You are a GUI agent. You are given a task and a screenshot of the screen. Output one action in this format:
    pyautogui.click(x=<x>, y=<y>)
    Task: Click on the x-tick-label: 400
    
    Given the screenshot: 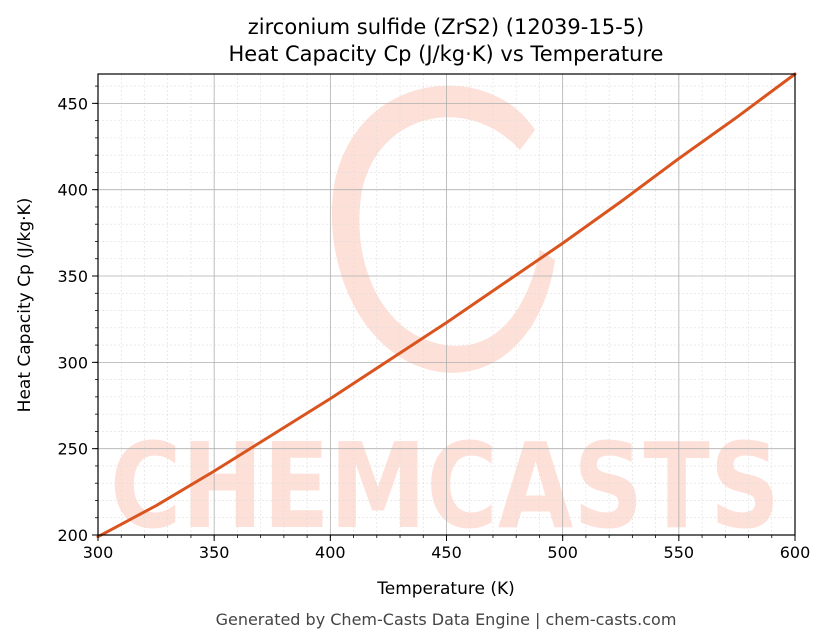 What is the action you would take?
    pyautogui.click(x=330, y=552)
    